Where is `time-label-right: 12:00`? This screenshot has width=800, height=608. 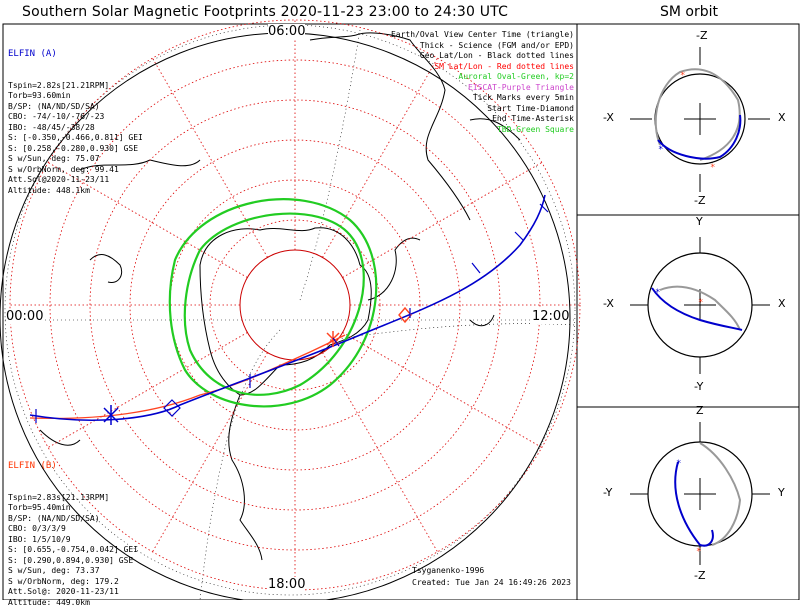
time-label-right: 12:00 is located at coordinates (550, 316).